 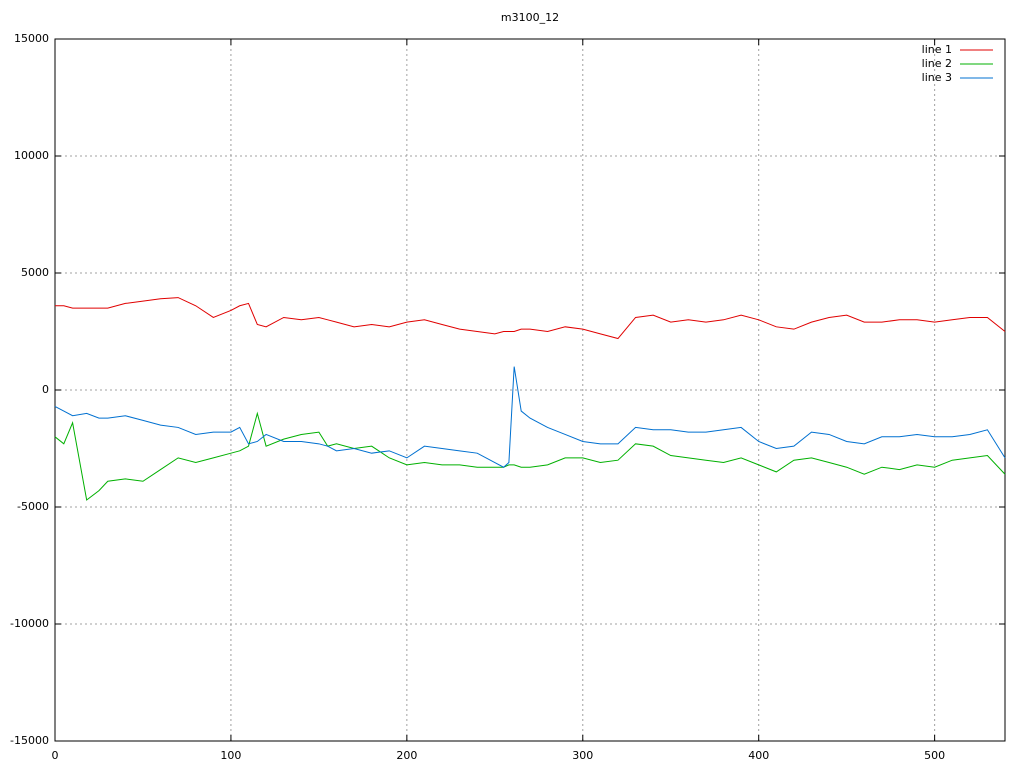 What do you see at coordinates (55, 755) in the screenshot?
I see `x-tick-label: 0` at bounding box center [55, 755].